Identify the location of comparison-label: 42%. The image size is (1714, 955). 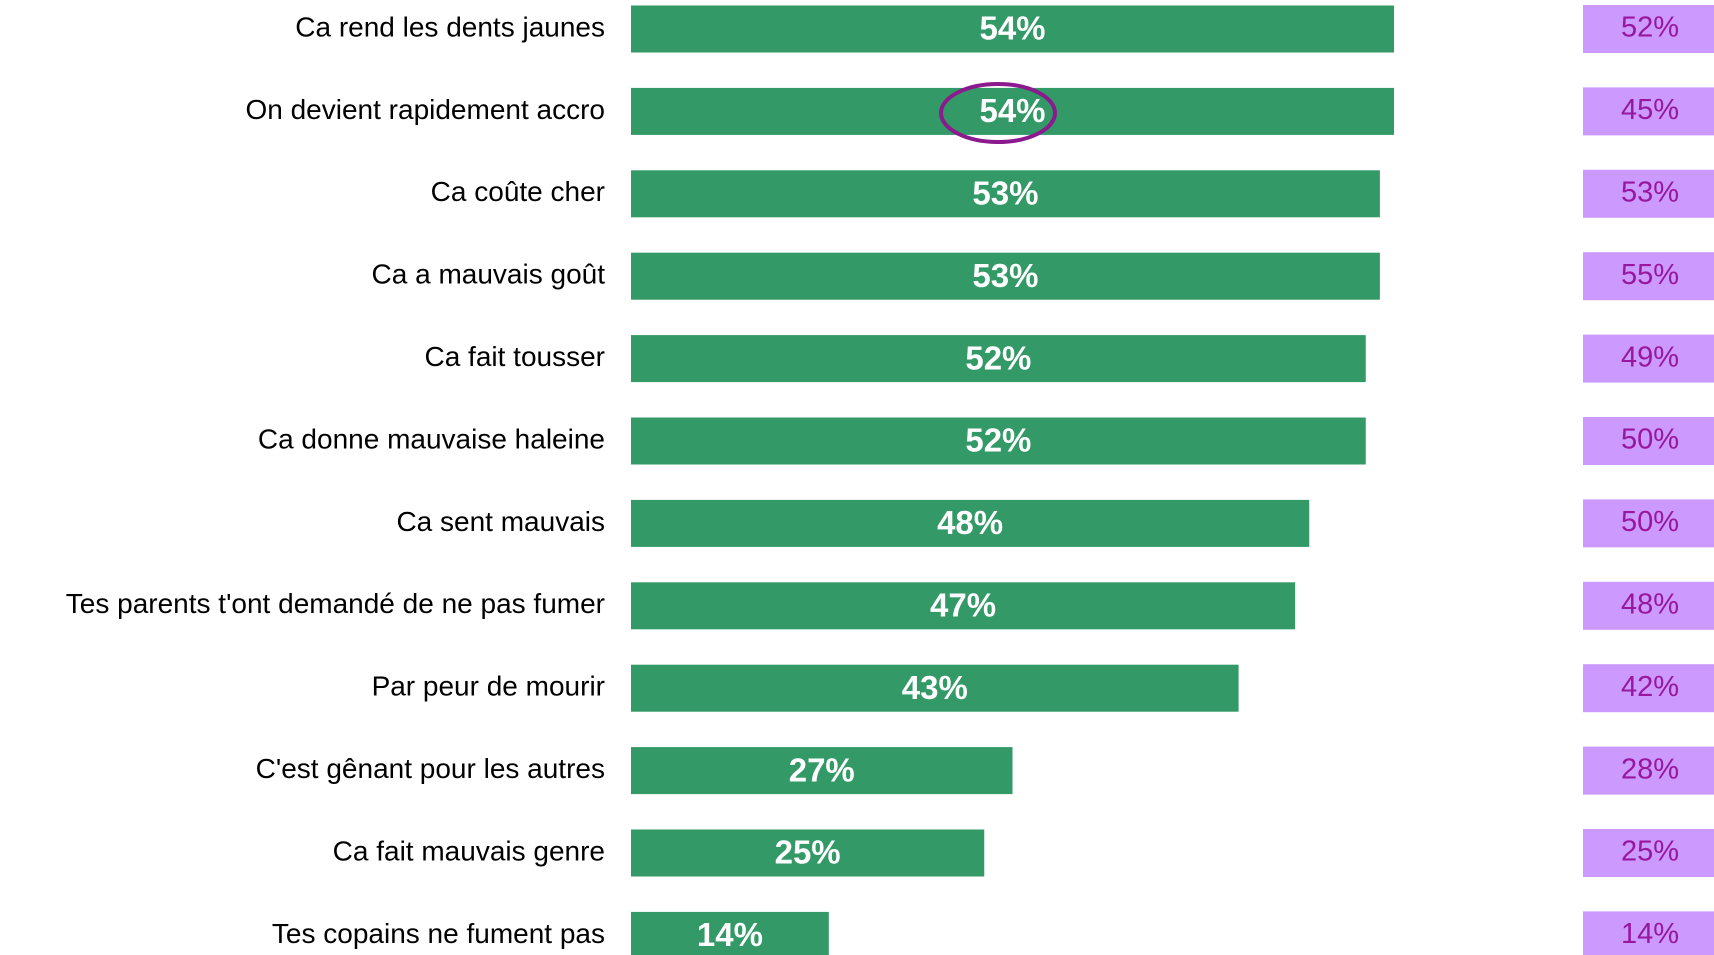
(1650, 687).